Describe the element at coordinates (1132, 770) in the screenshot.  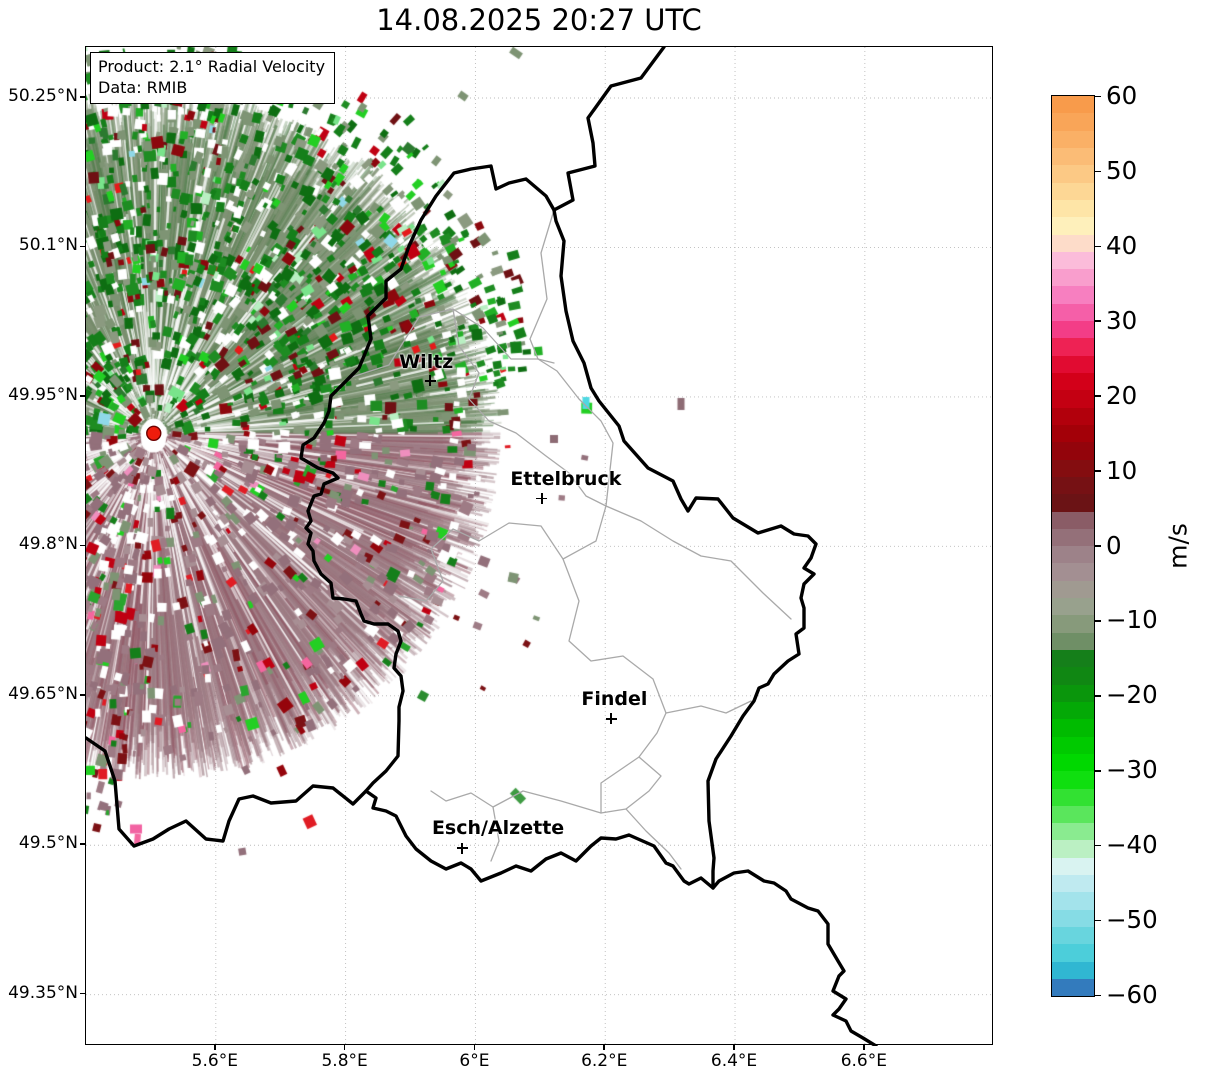
I see `colorbar-tick-label: −30` at that location.